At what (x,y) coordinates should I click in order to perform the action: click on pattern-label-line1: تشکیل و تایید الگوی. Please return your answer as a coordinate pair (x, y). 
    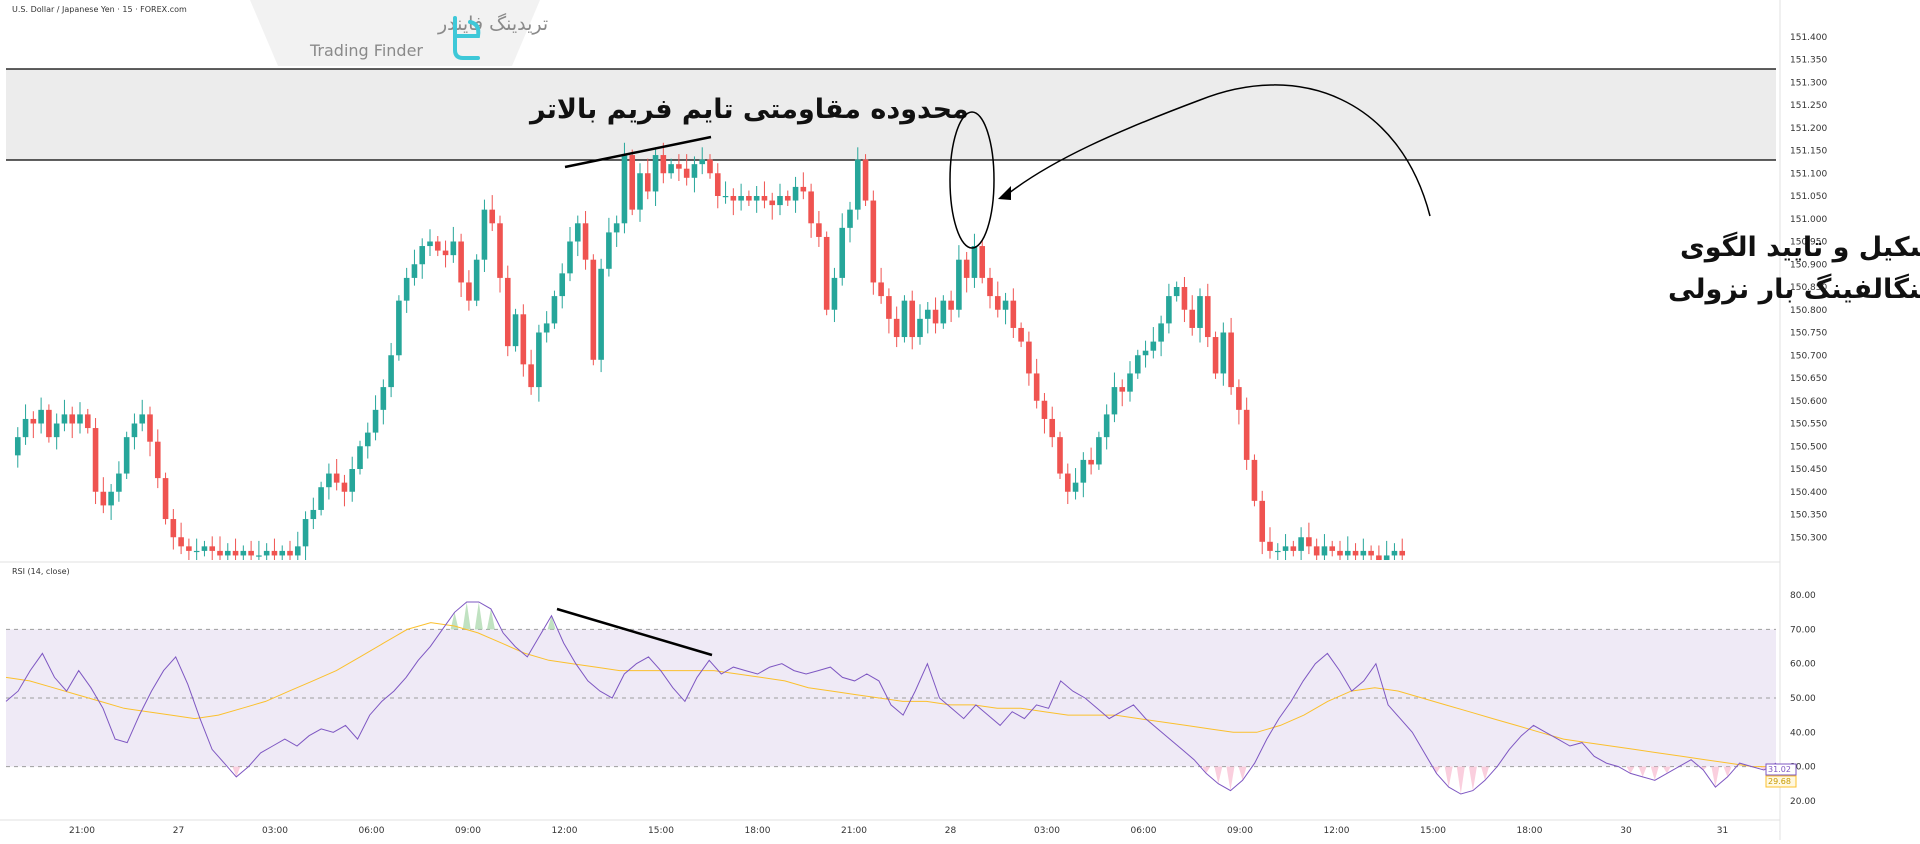
    Looking at the image, I should click on (1800, 247).